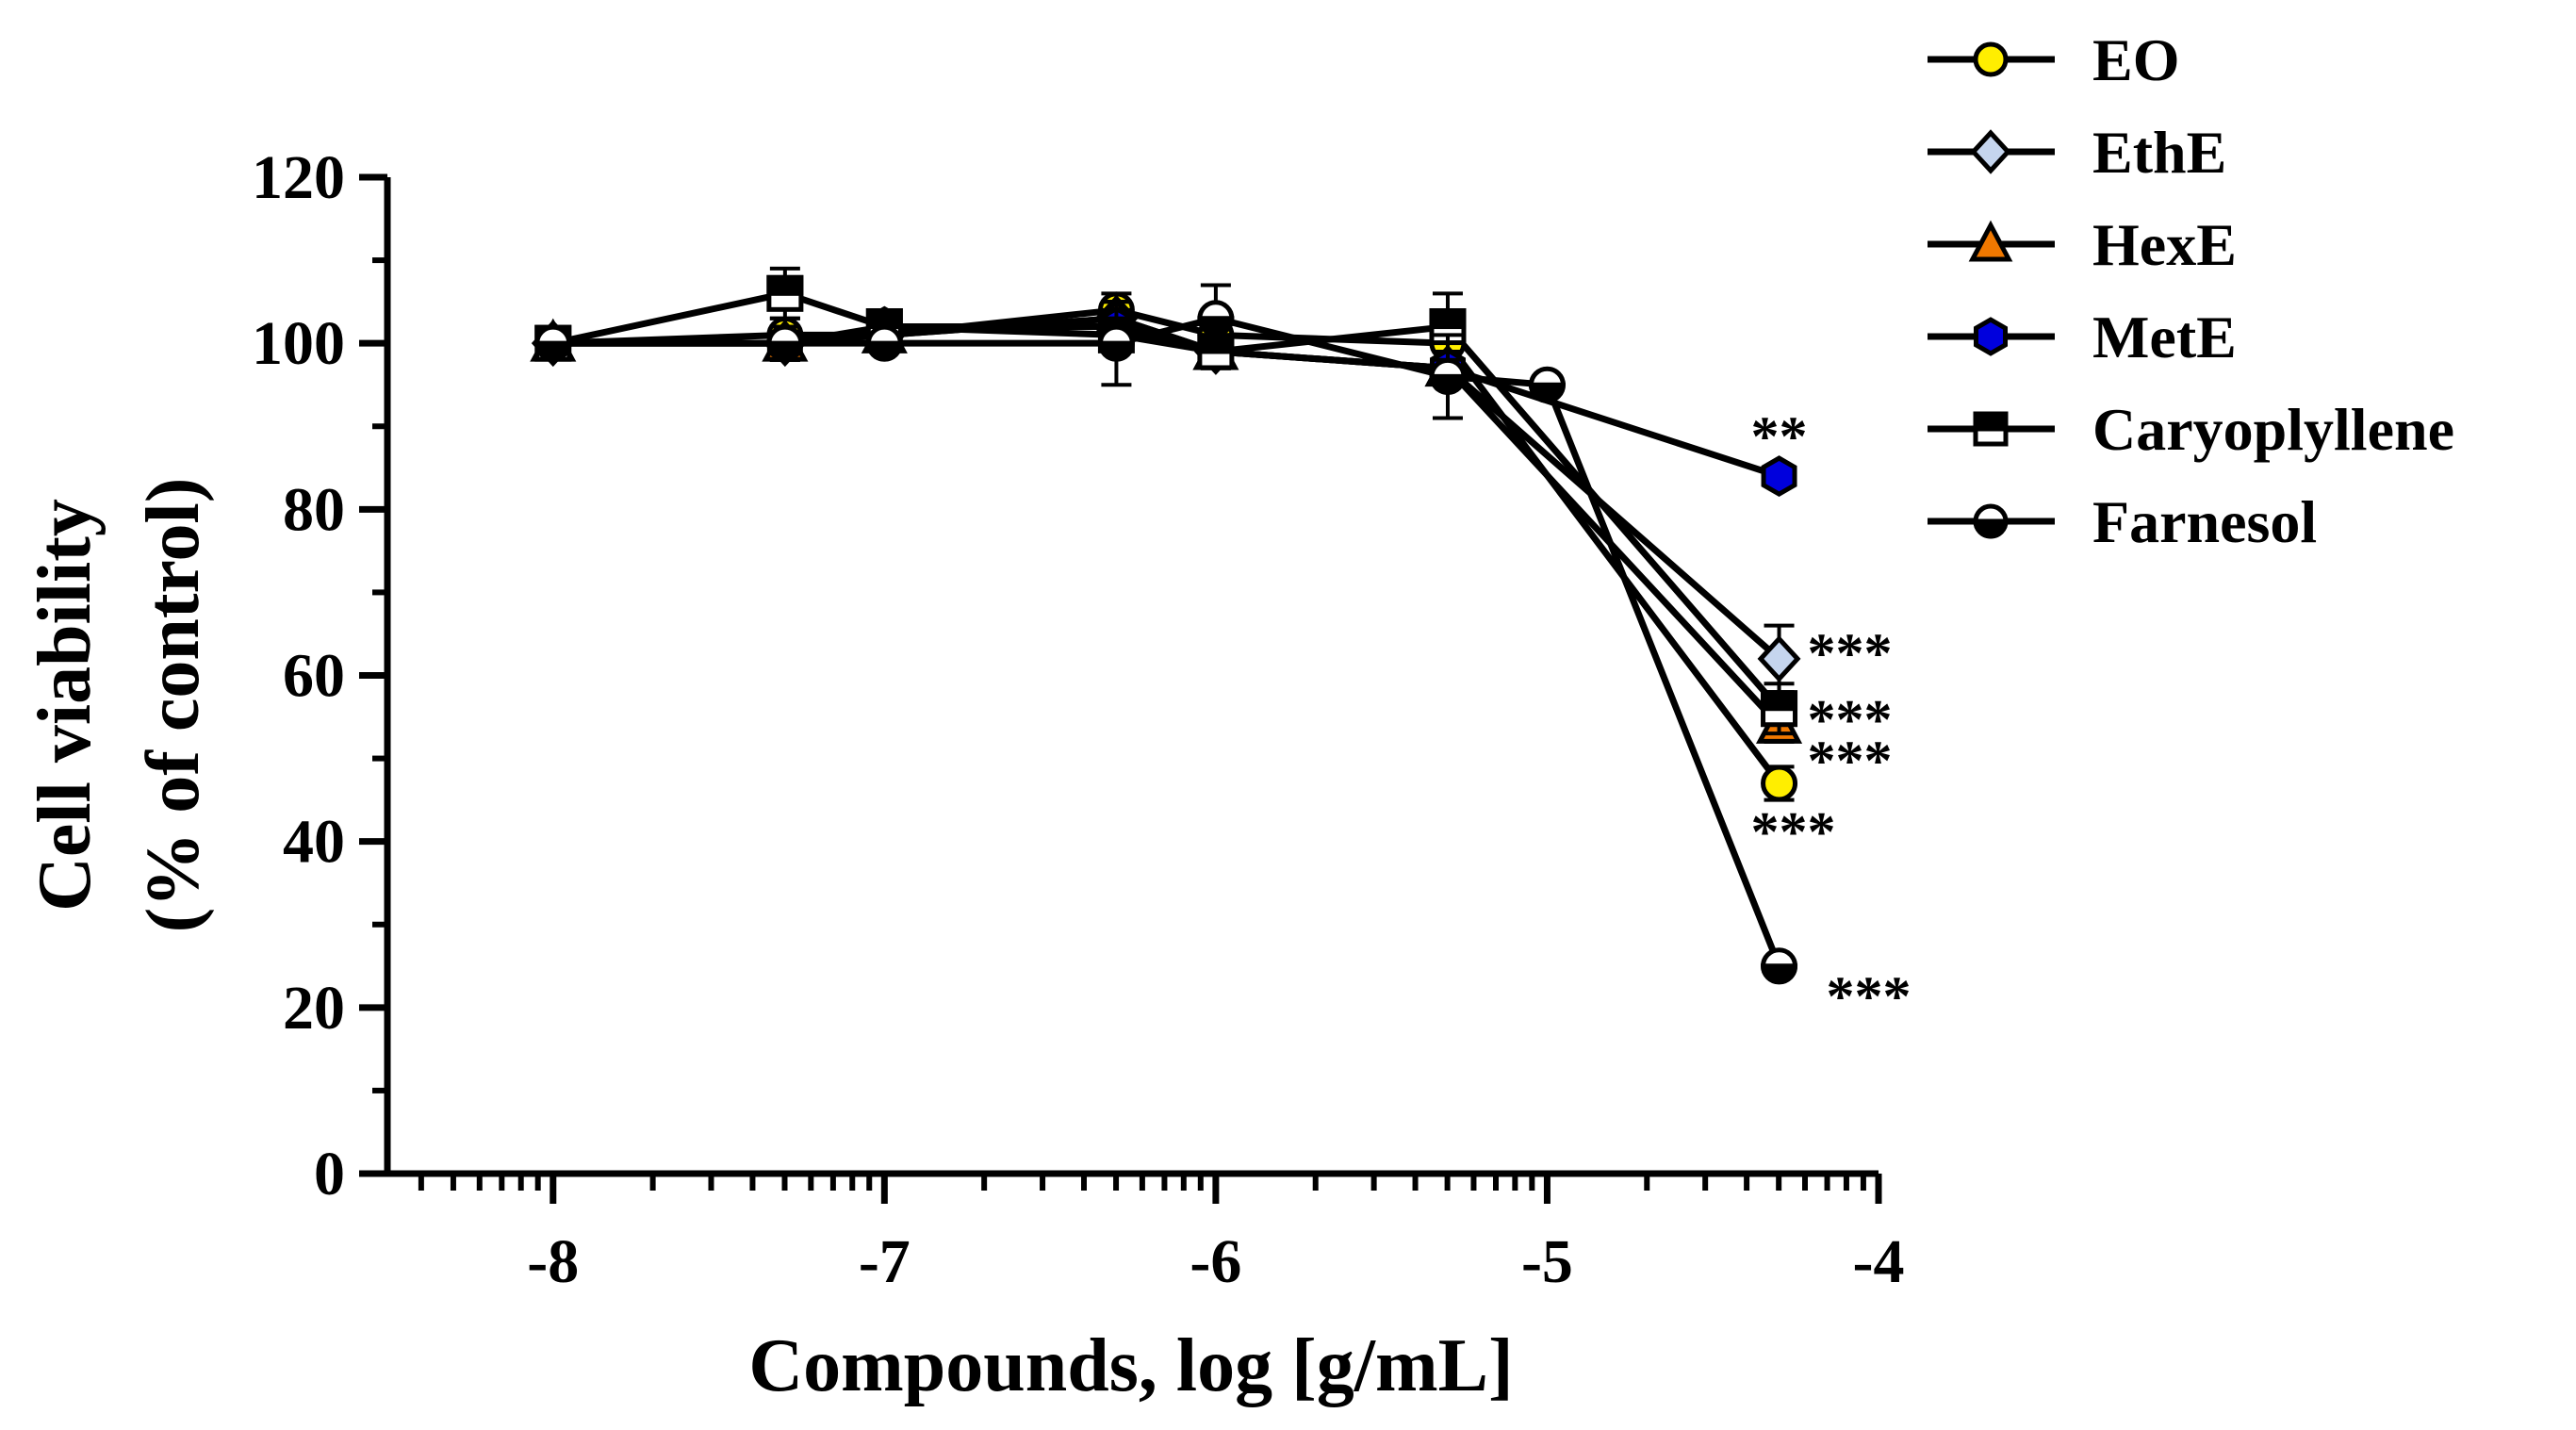  Describe the element at coordinates (298, 177) in the screenshot. I see `y-tick-label: 120` at that location.